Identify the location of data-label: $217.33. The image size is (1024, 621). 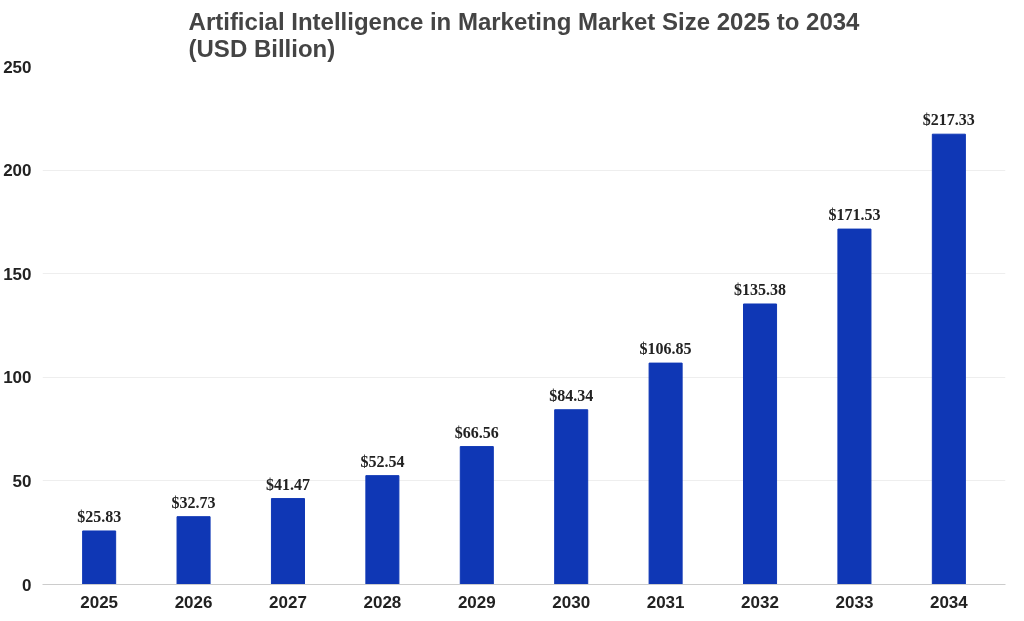
(948, 120).